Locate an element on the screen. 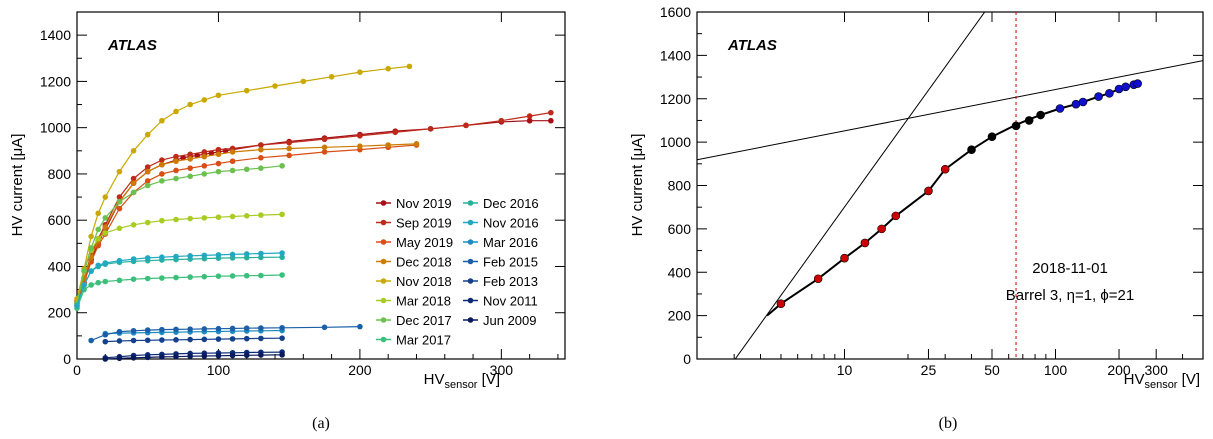 Image resolution: width=1213 pixels, height=439 pixels. legend-label: Jun 2009 is located at coordinates (510, 320).